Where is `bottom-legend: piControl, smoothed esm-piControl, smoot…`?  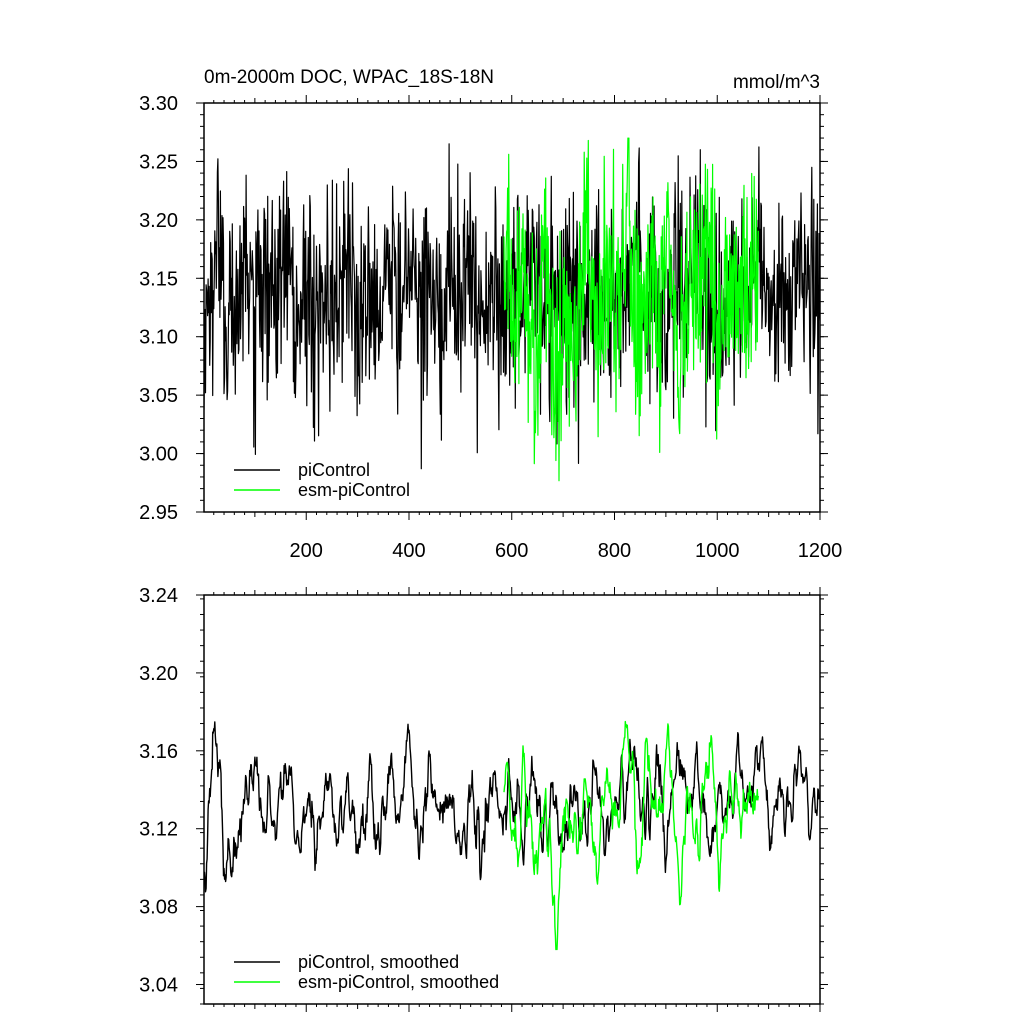
bottom-legend: piControl, smoothed esm-piControl, smoot… is located at coordinates (366, 972).